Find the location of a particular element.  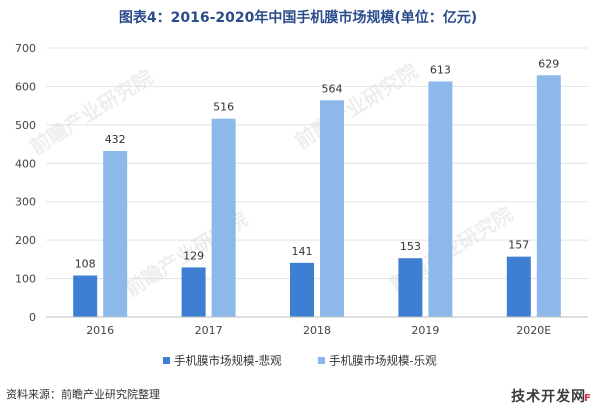

y-tick-label: 300 is located at coordinates (25, 202).